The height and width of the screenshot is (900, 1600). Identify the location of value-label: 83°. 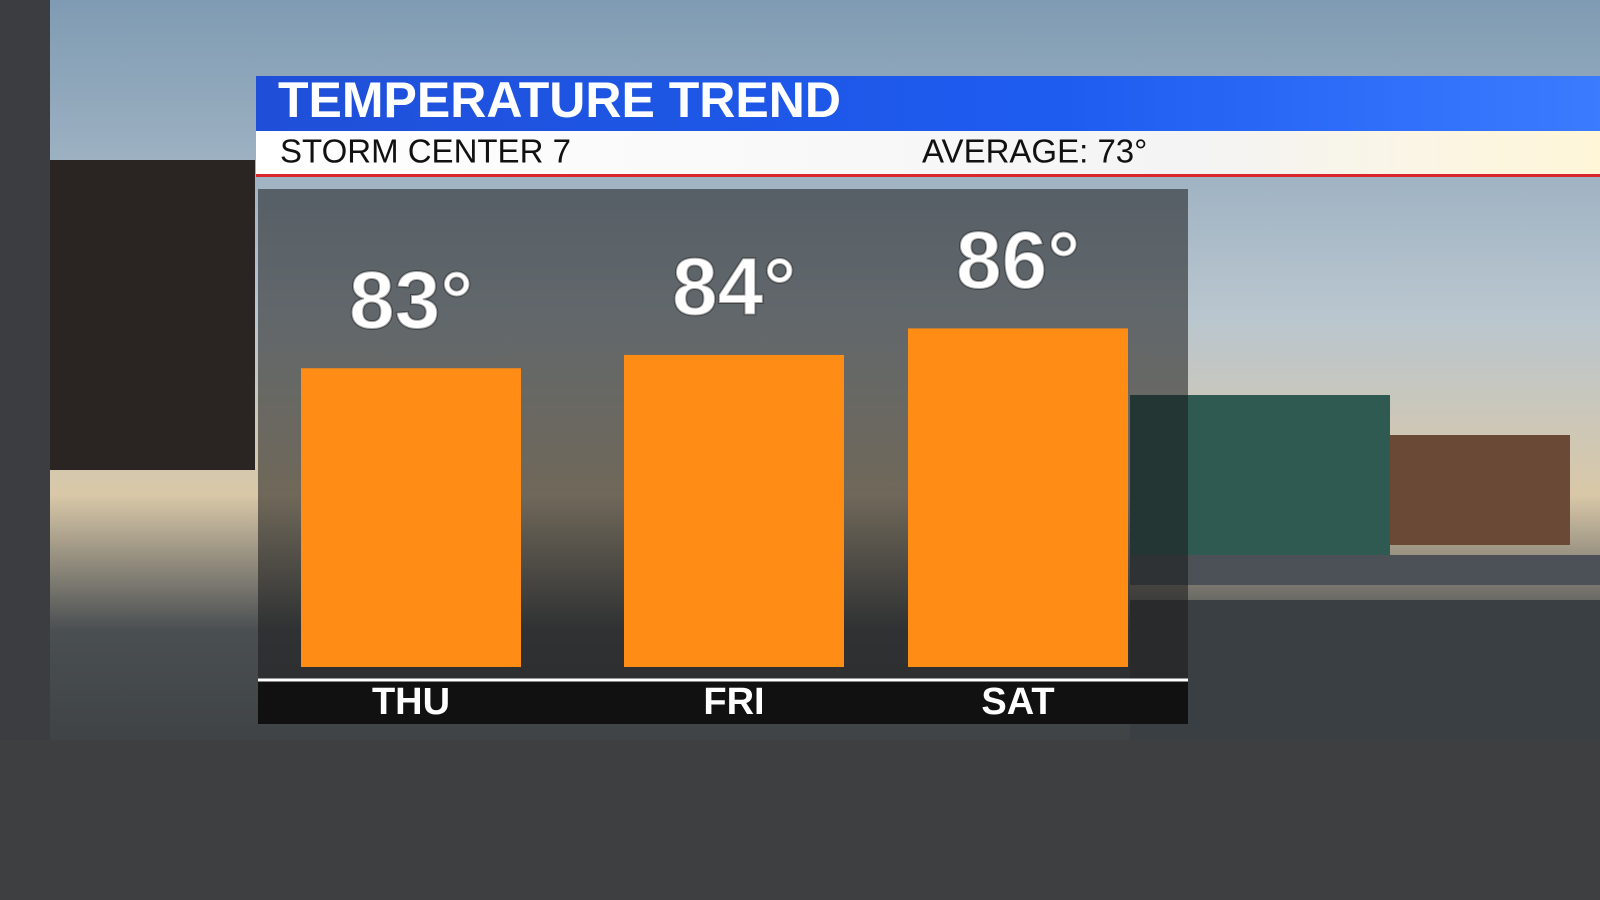
(411, 300).